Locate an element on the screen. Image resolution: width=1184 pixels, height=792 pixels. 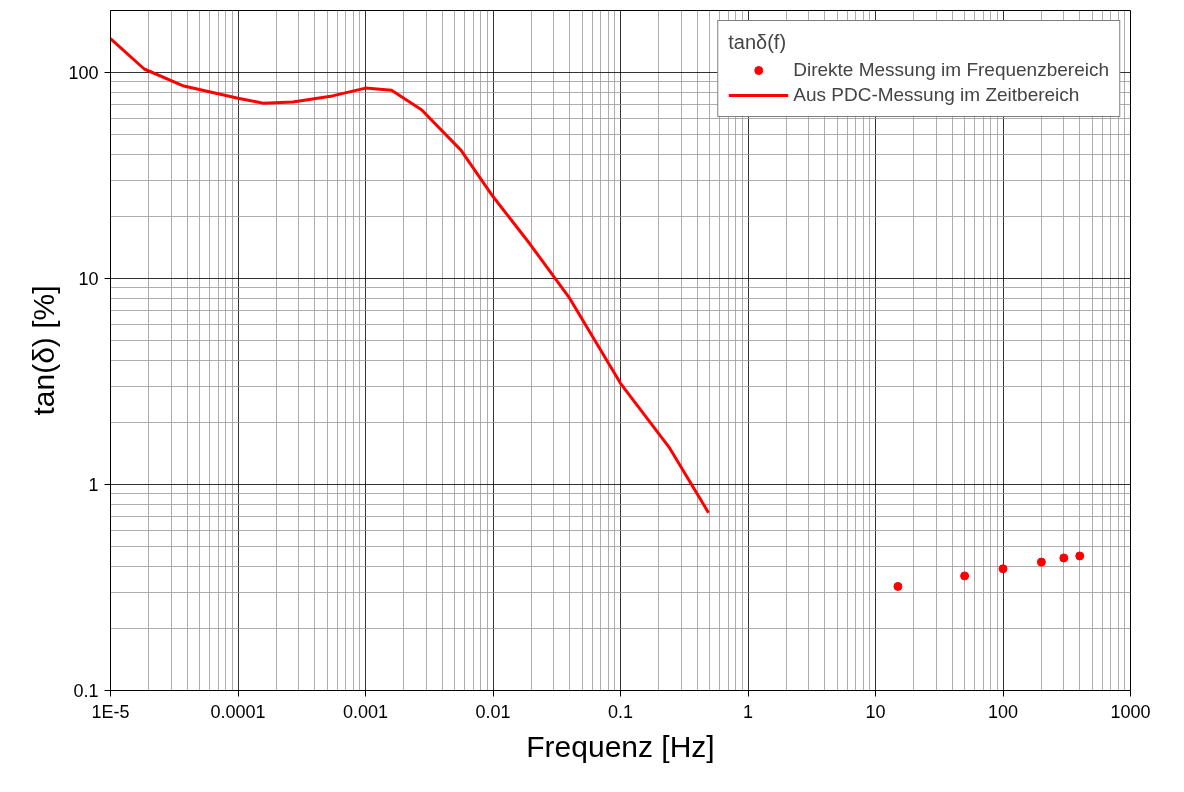
legend-label: Direkte Messung im Frequenzbereich is located at coordinates (951, 70).